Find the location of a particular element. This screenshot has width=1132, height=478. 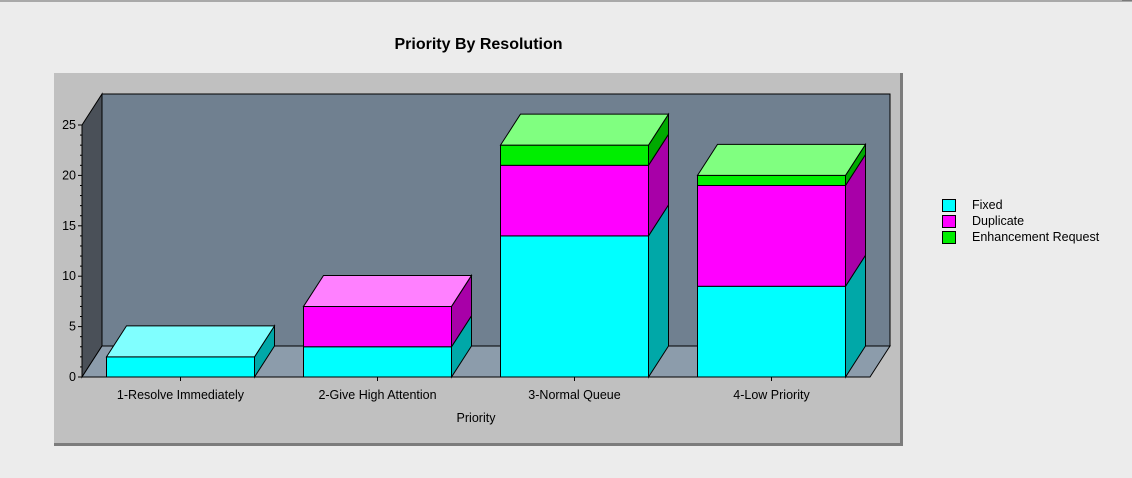

legend-item: Enhancement Request is located at coordinates (1020, 237).